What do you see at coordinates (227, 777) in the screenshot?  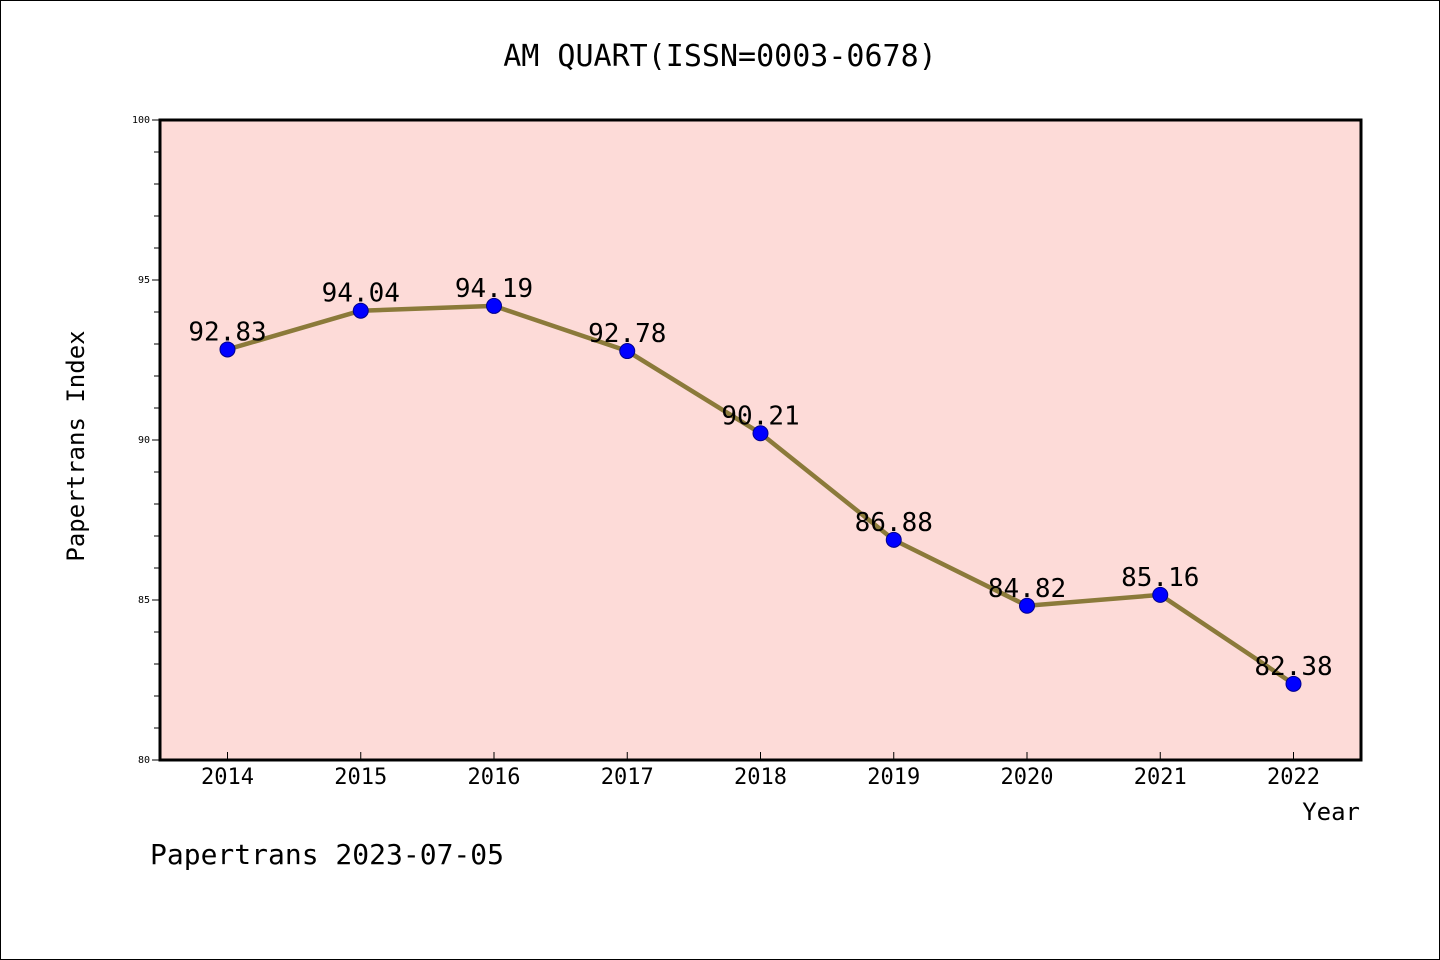 I see `x-tick-label: 2014` at bounding box center [227, 777].